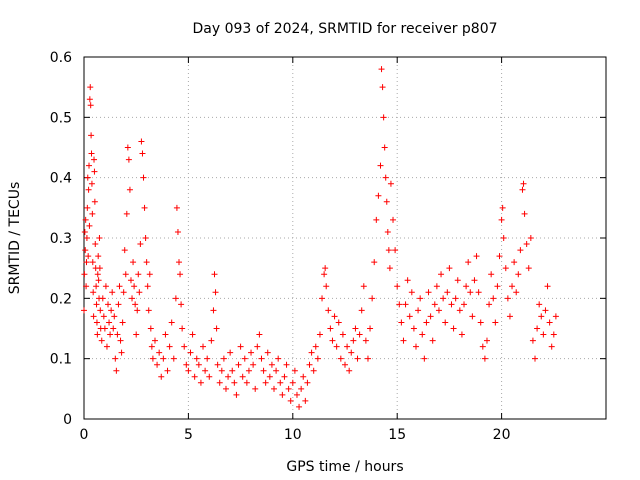 This screenshot has width=640, height=480. I want to click on y-tick-label: 0.2, so click(61, 299).